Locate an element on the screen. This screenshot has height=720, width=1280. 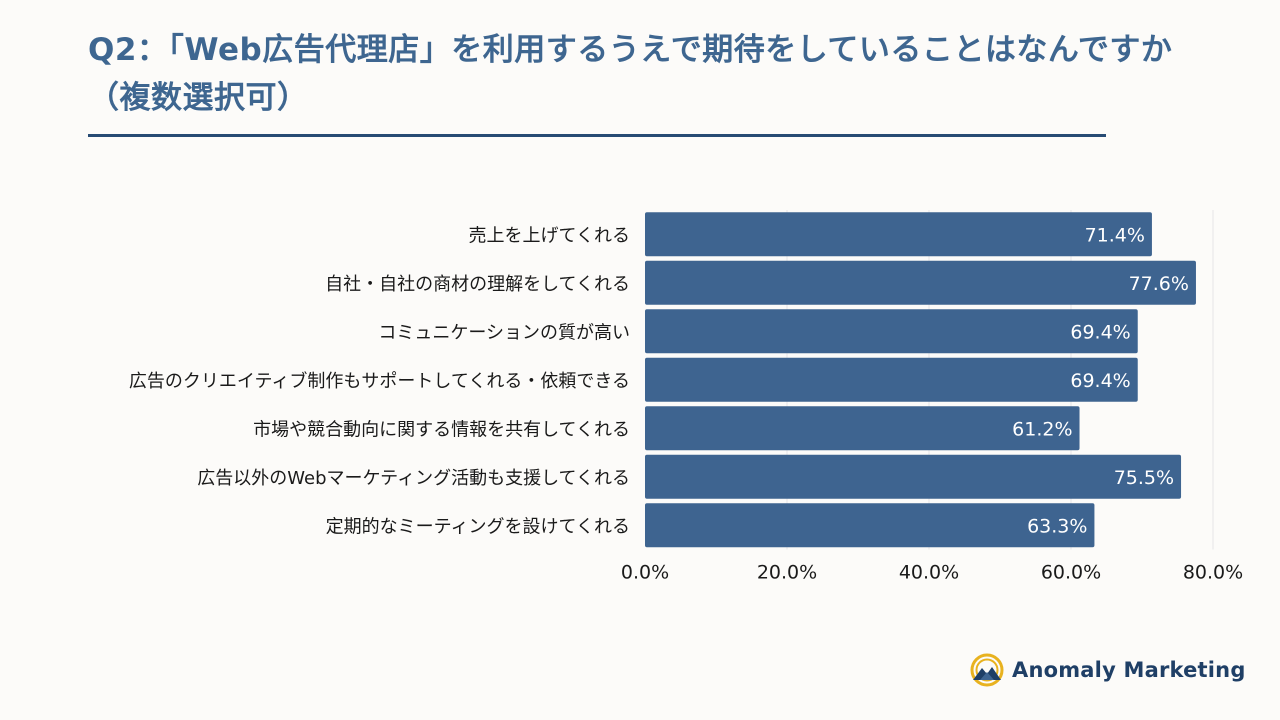
x-axis-ticks: 0.0% 20.0% 40.0% 60.0% 80.0% is located at coordinates (932, 573).